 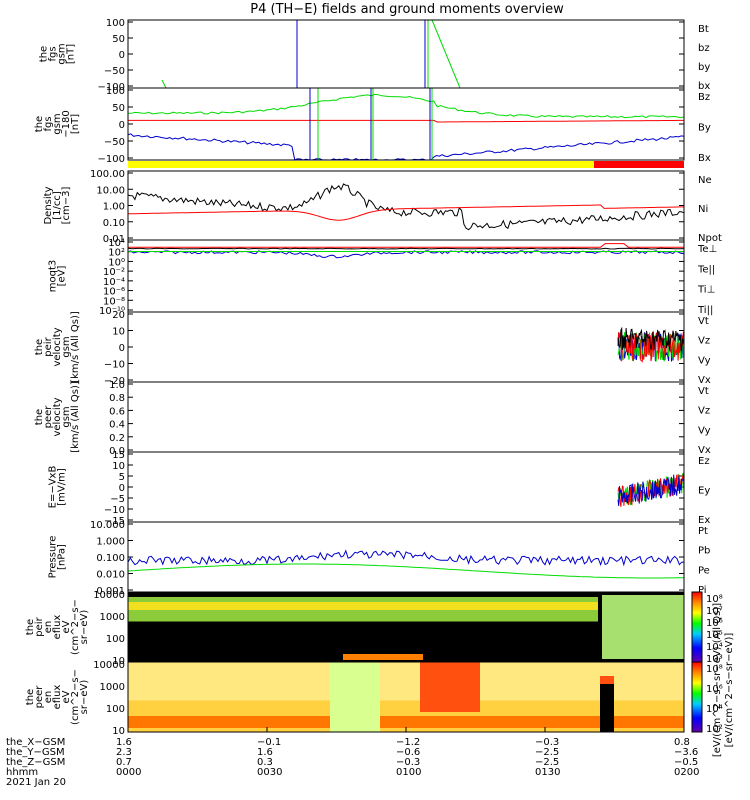 I want to click on xaxis-row-label: the_Y−GSM, so click(x=35, y=752).